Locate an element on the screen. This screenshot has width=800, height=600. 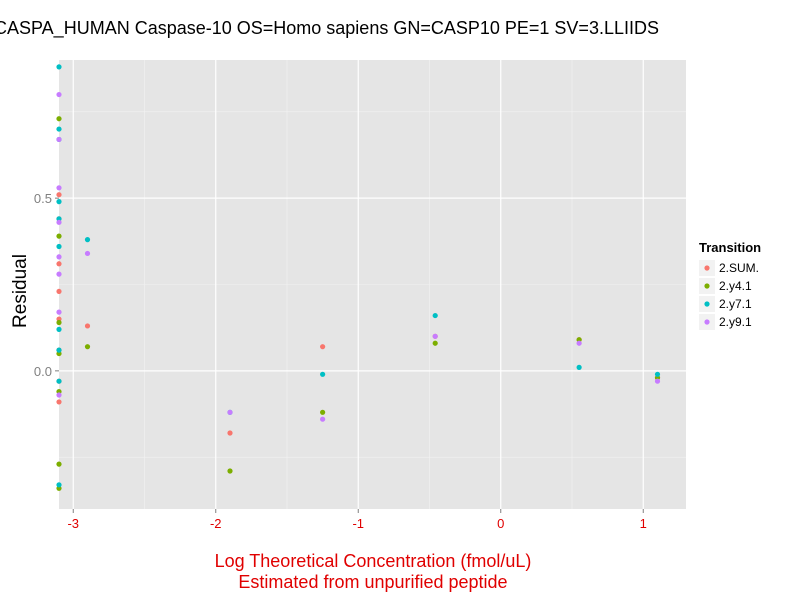
x-tick-label: -1 is located at coordinates (358, 523).